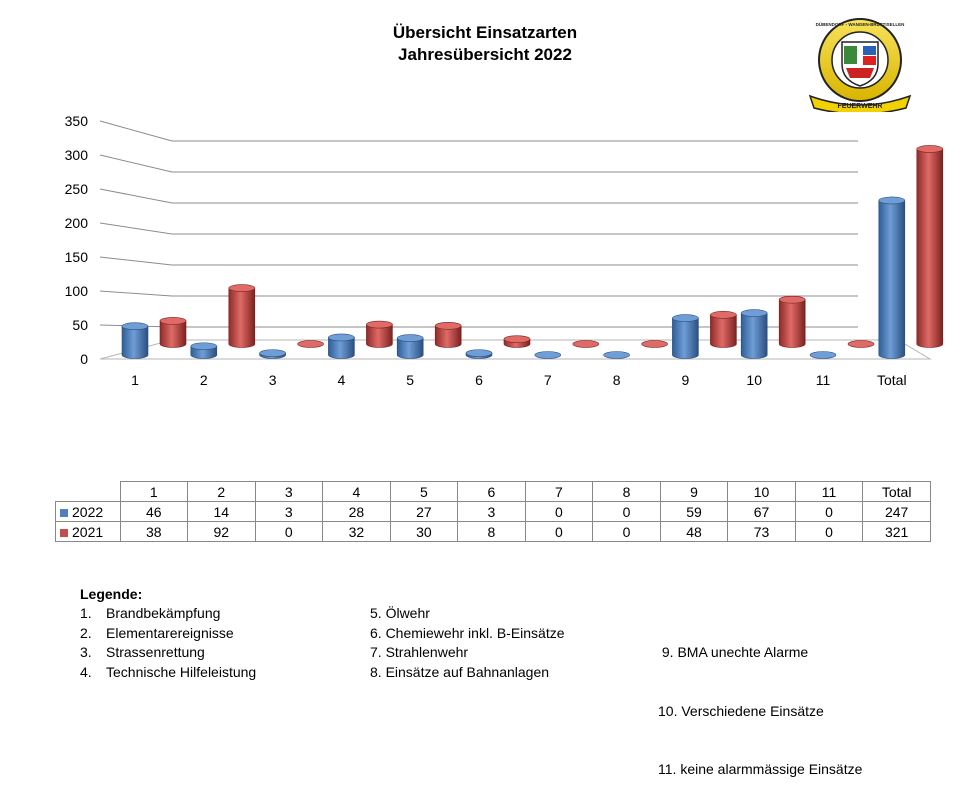  Describe the element at coordinates (204, 380) in the screenshot. I see `x-tick-label: 2` at that location.